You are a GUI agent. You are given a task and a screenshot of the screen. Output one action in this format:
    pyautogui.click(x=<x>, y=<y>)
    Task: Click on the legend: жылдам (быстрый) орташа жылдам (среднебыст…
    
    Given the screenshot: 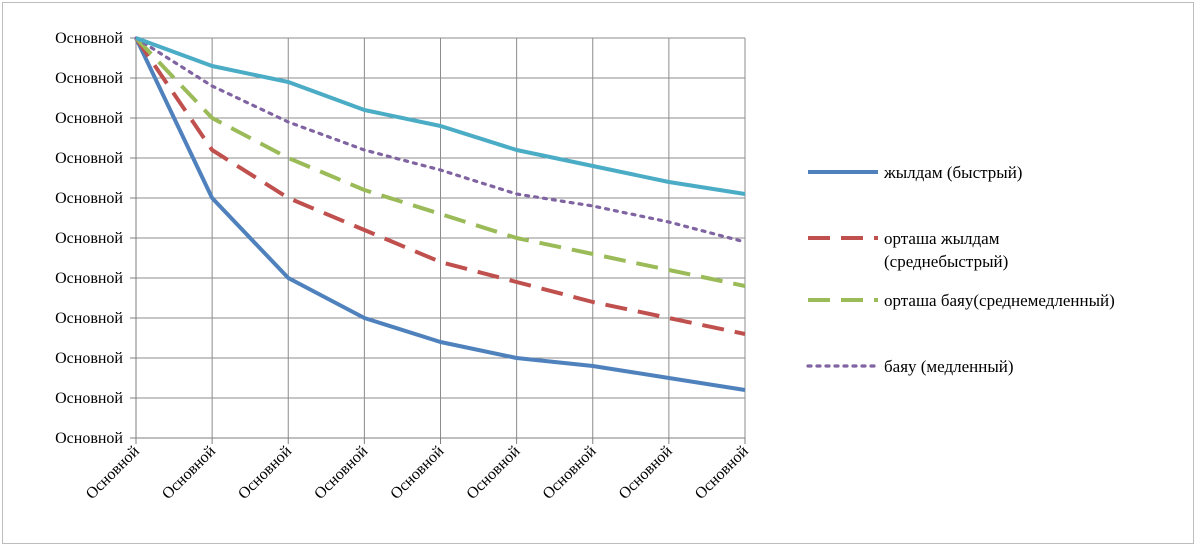 What is the action you would take?
    pyautogui.click(x=960, y=269)
    